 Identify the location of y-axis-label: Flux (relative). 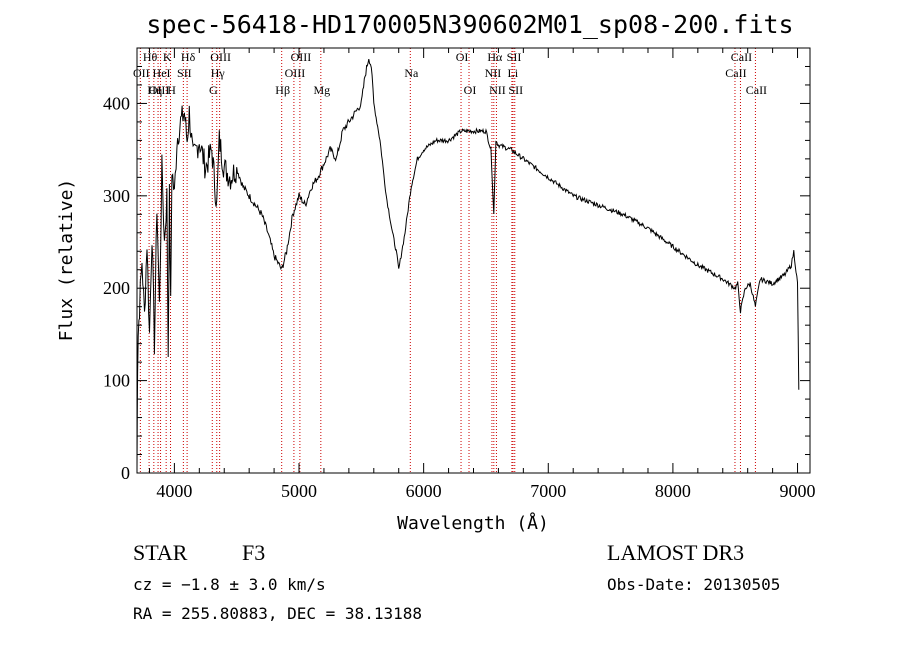
(66, 260).